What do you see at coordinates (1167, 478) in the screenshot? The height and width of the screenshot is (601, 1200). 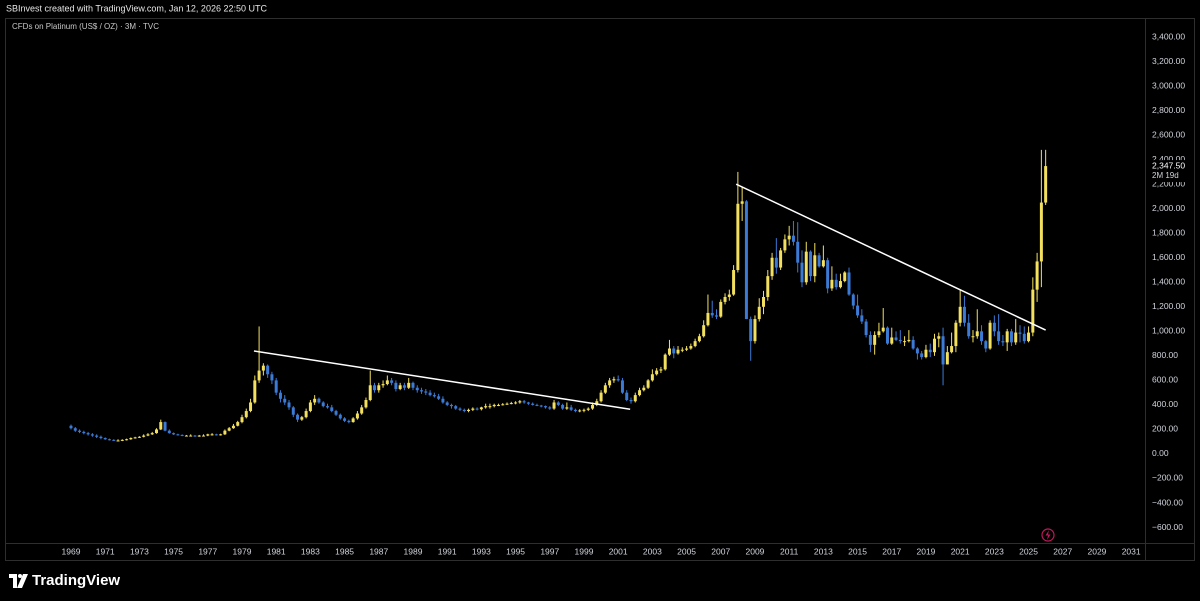 I see `y-tick-label: −200.00` at bounding box center [1167, 478].